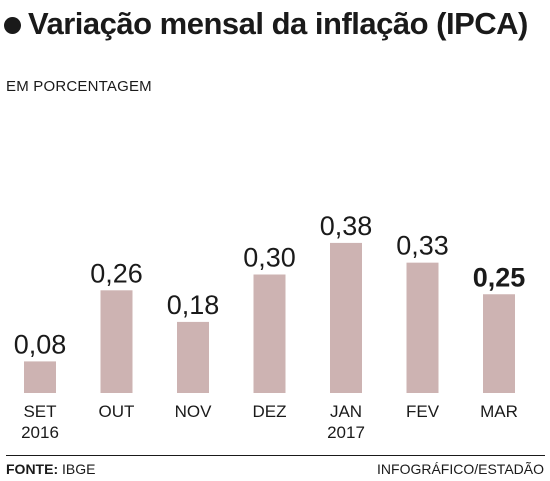  What do you see at coordinates (79, 86) in the screenshot?
I see `chart-subtitle: EM PORCENTAGEM` at bounding box center [79, 86].